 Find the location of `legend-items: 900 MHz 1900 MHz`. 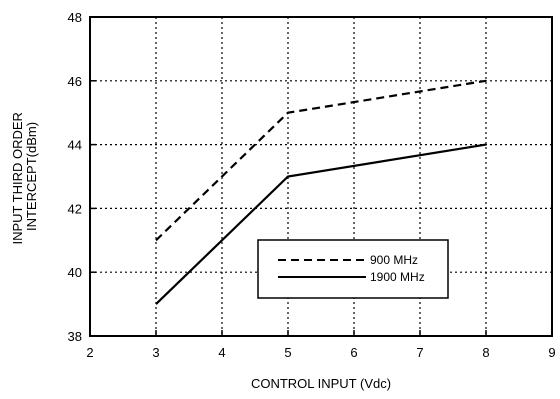

legend-items: 900 MHz 1900 MHz is located at coordinates (351, 268).